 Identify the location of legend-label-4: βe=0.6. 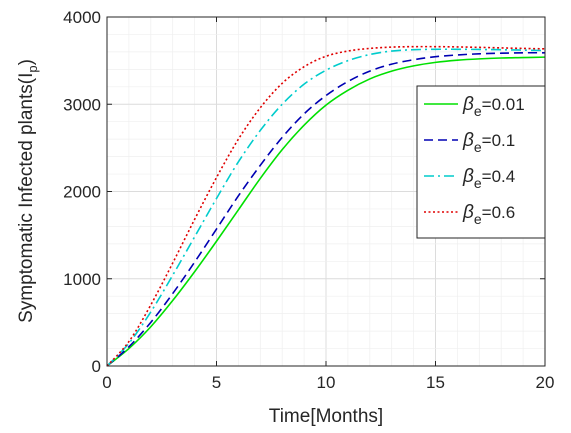
(488, 214).